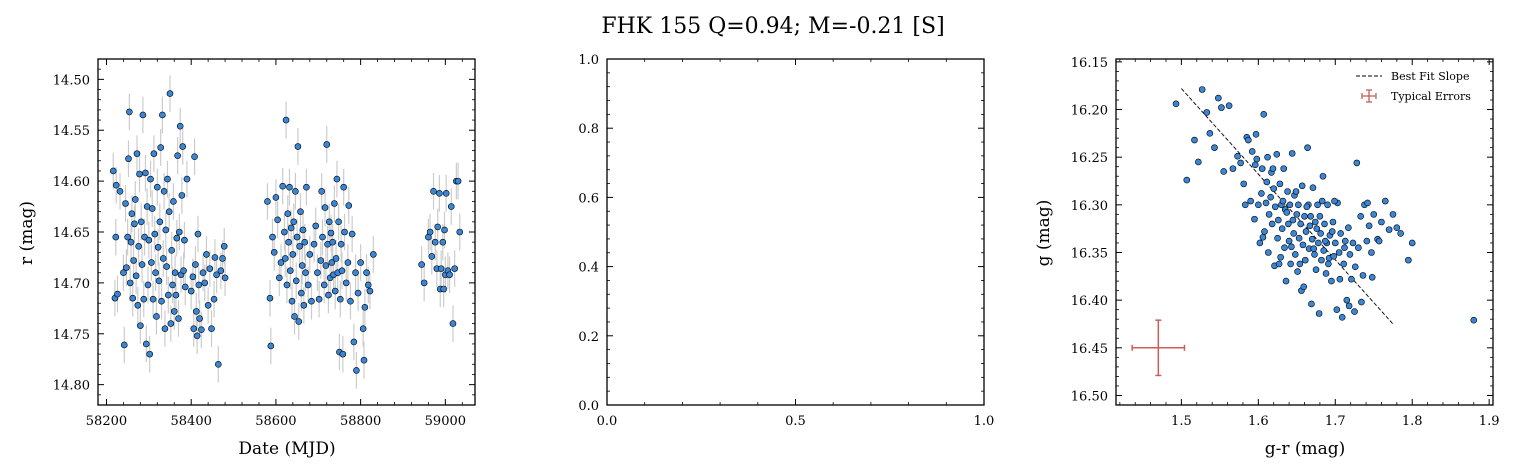 Image resolution: width=1518 pixels, height=473 pixels. I want to click on x-tick-label: 0.5, so click(795, 421).